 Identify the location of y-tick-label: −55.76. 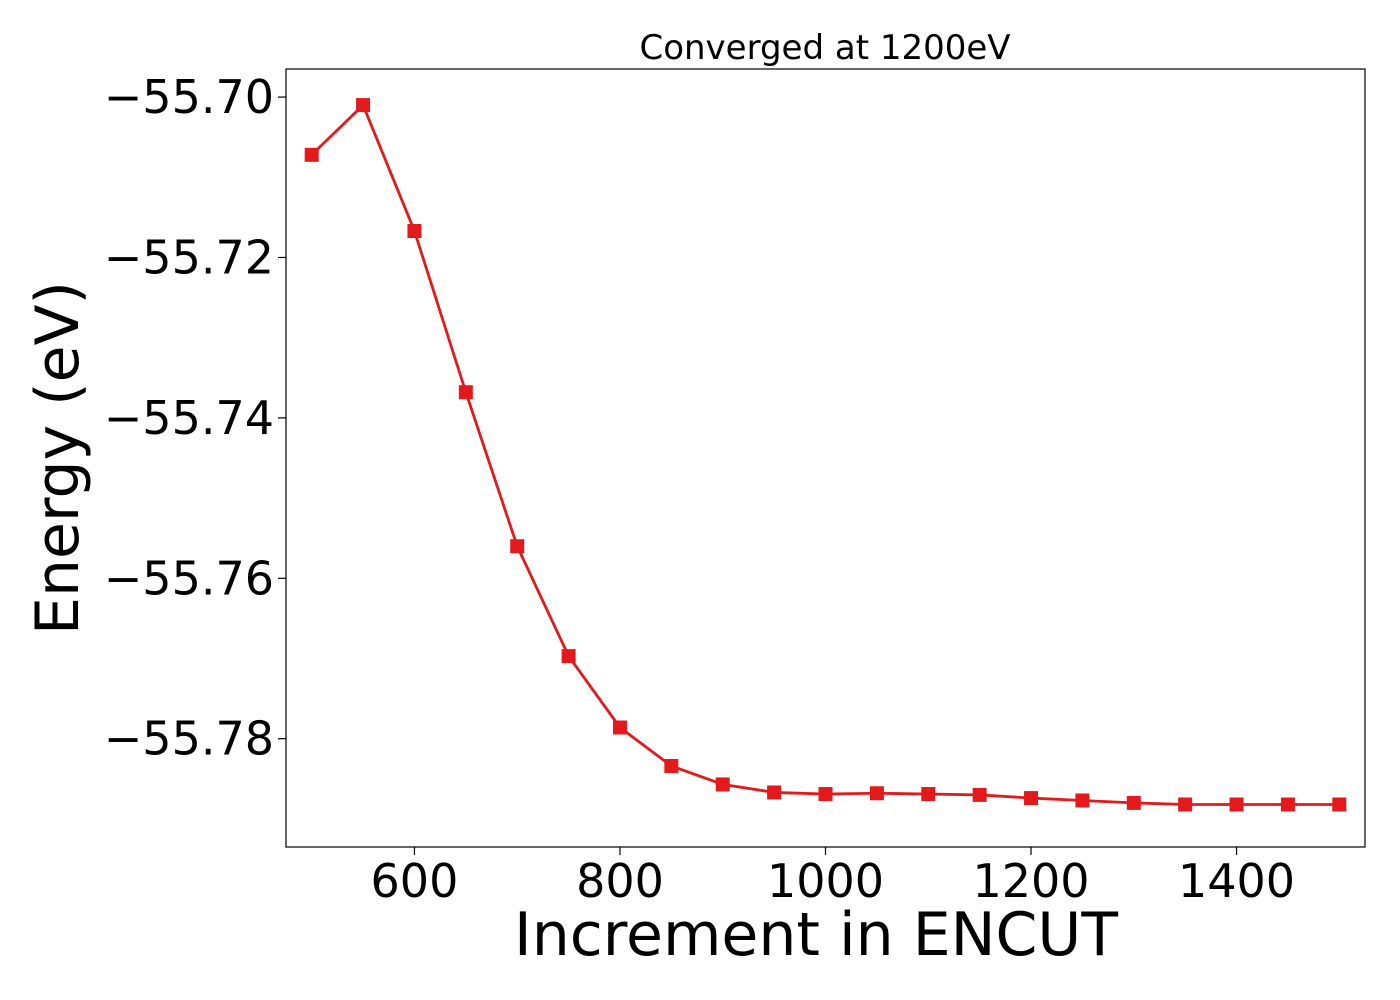
(189, 578).